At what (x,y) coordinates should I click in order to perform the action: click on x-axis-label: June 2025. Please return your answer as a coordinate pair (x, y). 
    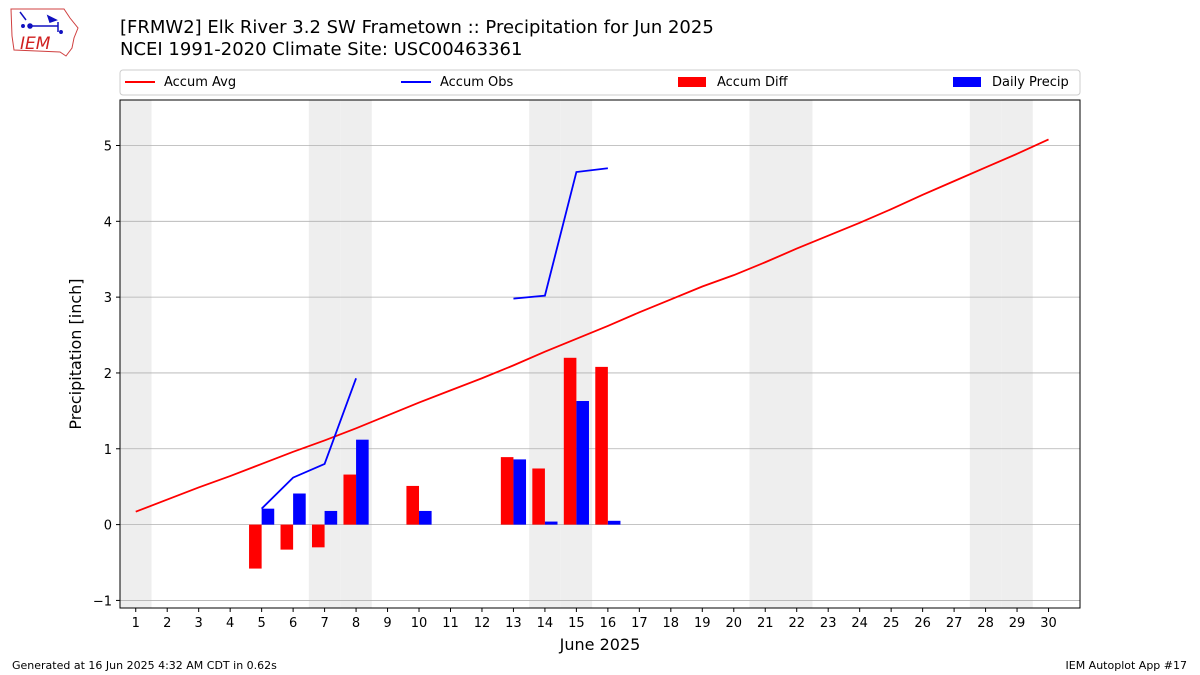
    Looking at the image, I should click on (600, 644).